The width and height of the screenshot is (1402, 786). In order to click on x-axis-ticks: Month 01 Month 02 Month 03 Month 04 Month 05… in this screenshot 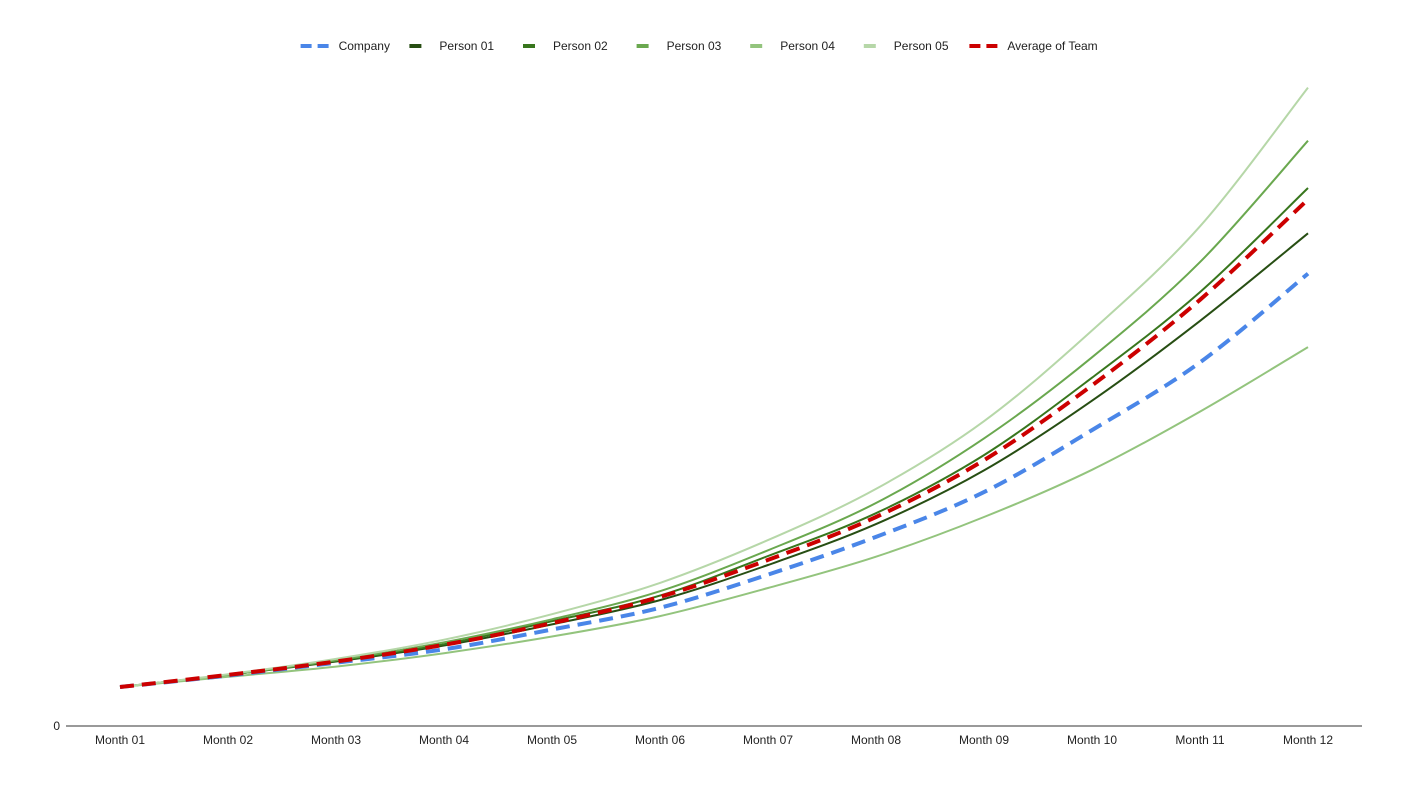, I will do `click(714, 740)`.